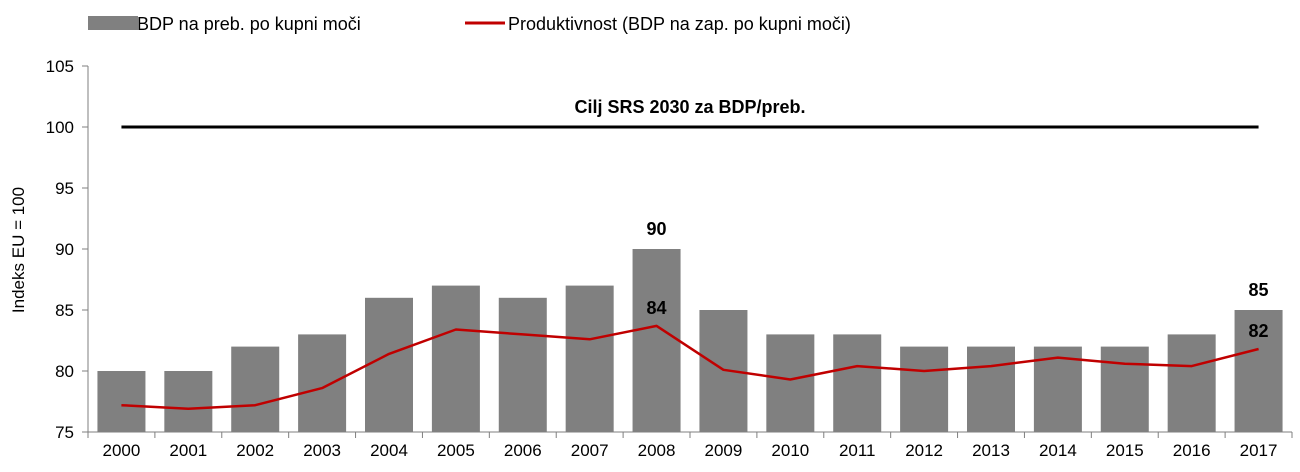 This screenshot has height=472, width=1300. I want to click on legend-swatch-bars, so click(113, 23).